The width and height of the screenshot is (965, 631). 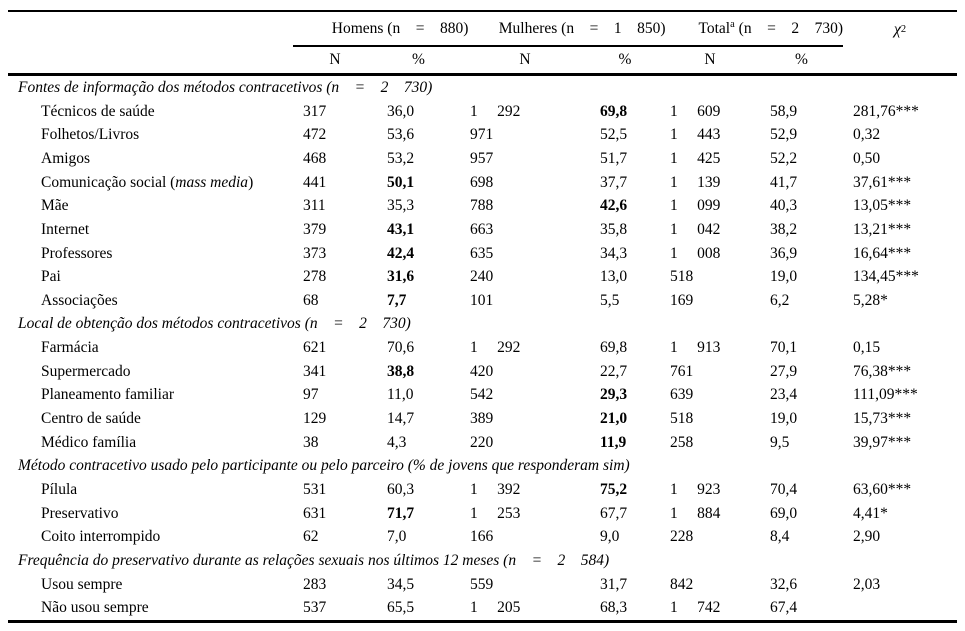 What do you see at coordinates (482, 584) in the screenshot?
I see `table-row: Usou sempre 283 34,5 559 31,7 842 32,6 2,03` at bounding box center [482, 584].